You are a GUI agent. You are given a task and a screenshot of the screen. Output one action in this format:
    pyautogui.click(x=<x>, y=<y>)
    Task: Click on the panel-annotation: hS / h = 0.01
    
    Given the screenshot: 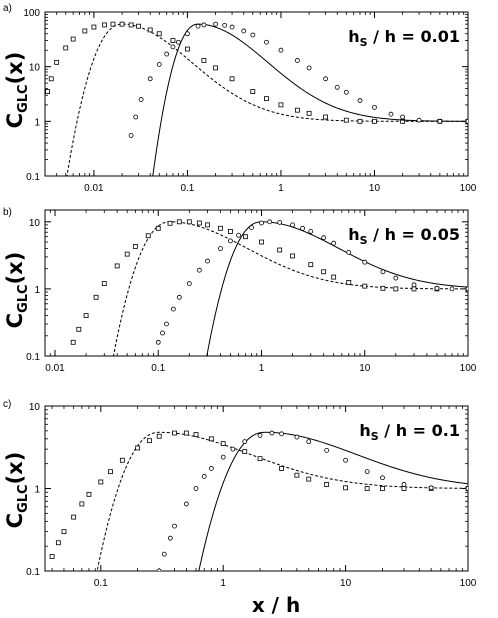 What is the action you would take?
    pyautogui.click(x=404, y=38)
    